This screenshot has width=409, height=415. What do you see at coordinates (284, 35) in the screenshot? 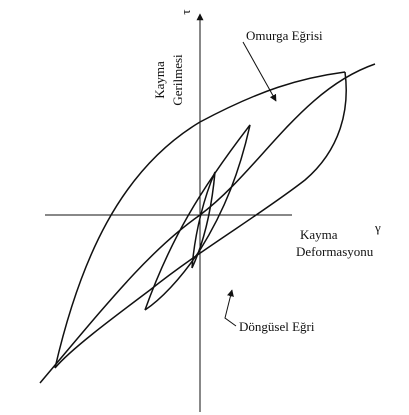
I see `backbone-label: Omurga Eğrisi` at bounding box center [284, 35].